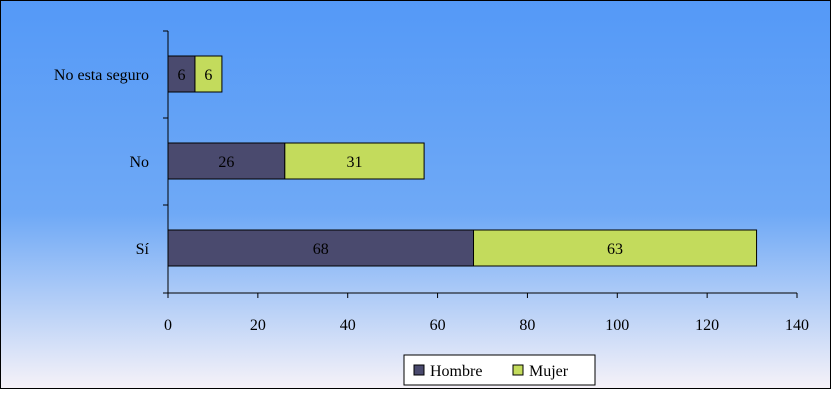 This screenshot has width=831, height=394. I want to click on x-tick-label: 40, so click(348, 325).